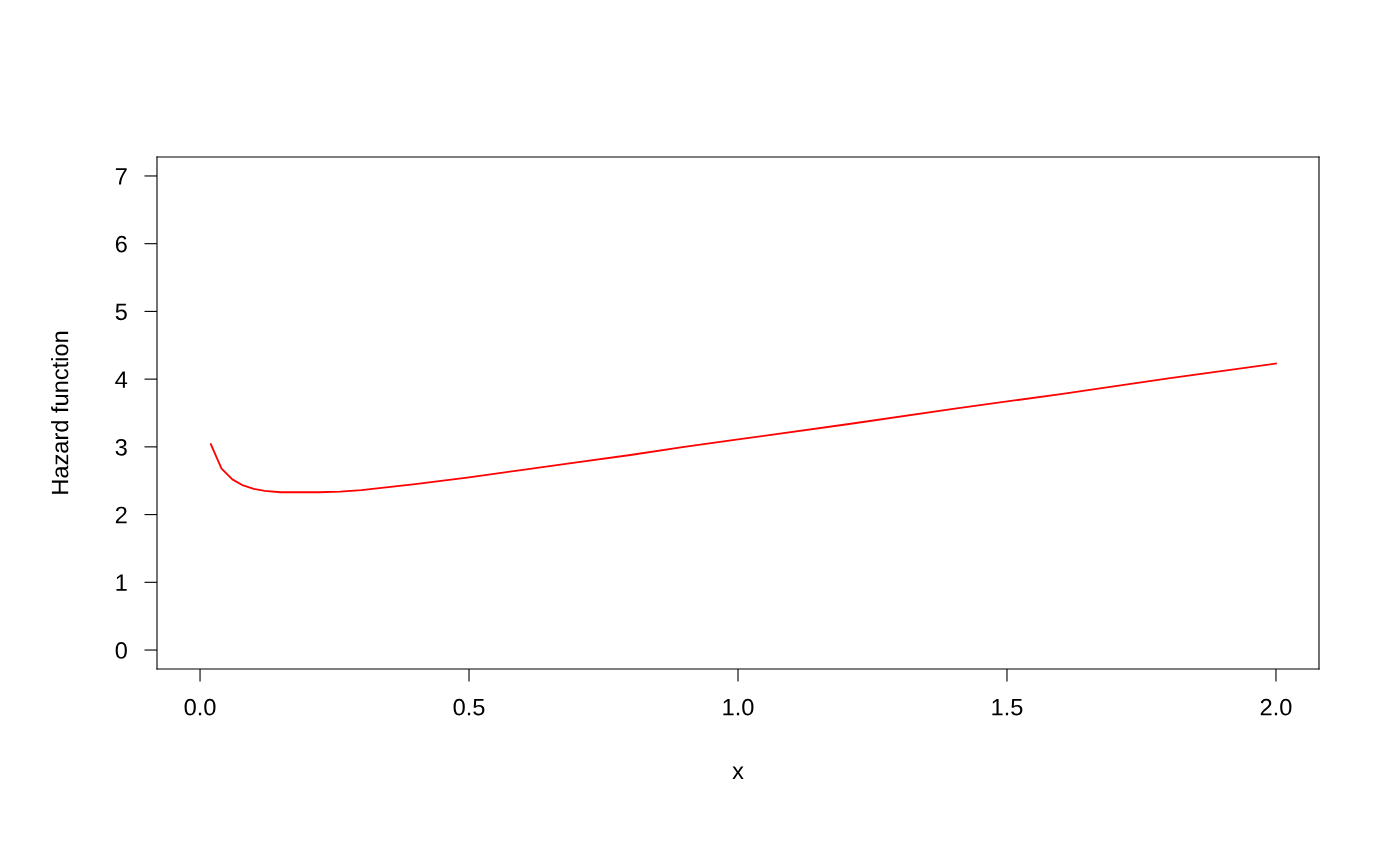  I want to click on x-tick-label: 2.0, so click(1276, 707).